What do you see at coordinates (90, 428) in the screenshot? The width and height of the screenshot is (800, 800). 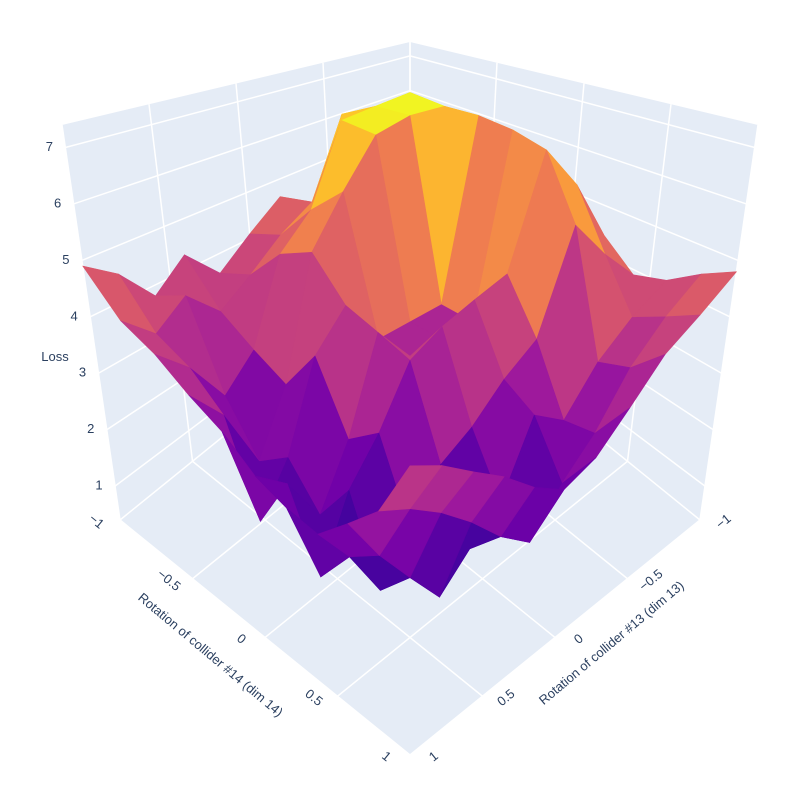 I see `z-tick-label: 2` at bounding box center [90, 428].